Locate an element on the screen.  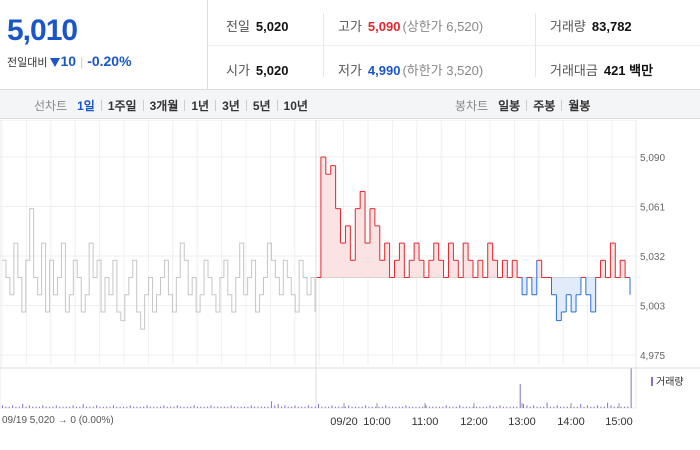
tab-1d: 1일 is located at coordinates (86, 106).